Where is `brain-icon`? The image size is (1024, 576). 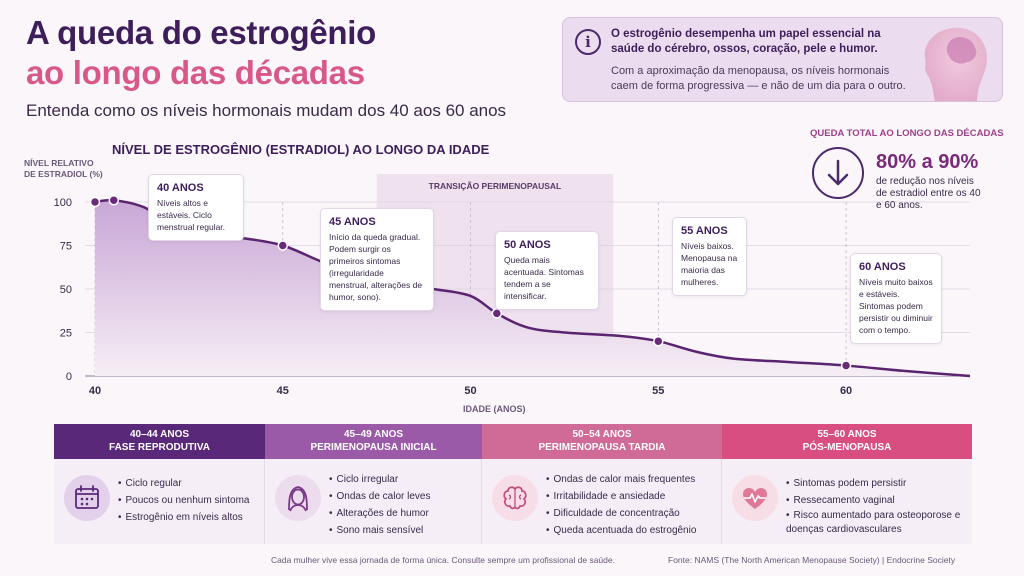 brain-icon is located at coordinates (515, 498).